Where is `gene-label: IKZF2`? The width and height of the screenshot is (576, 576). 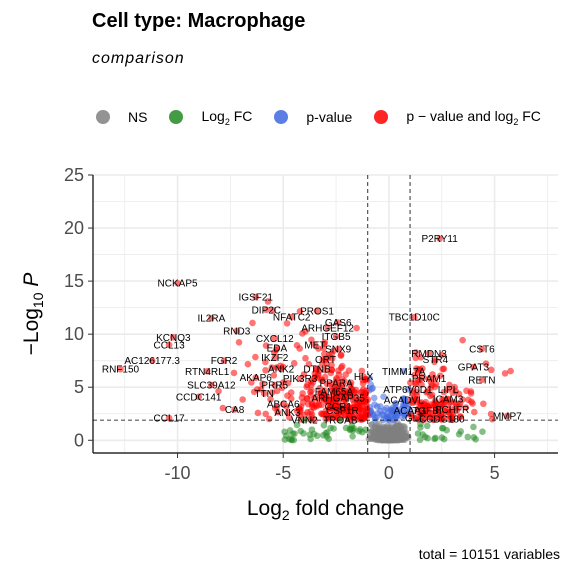
gene-label: IKZF2 is located at coordinates (275, 358).